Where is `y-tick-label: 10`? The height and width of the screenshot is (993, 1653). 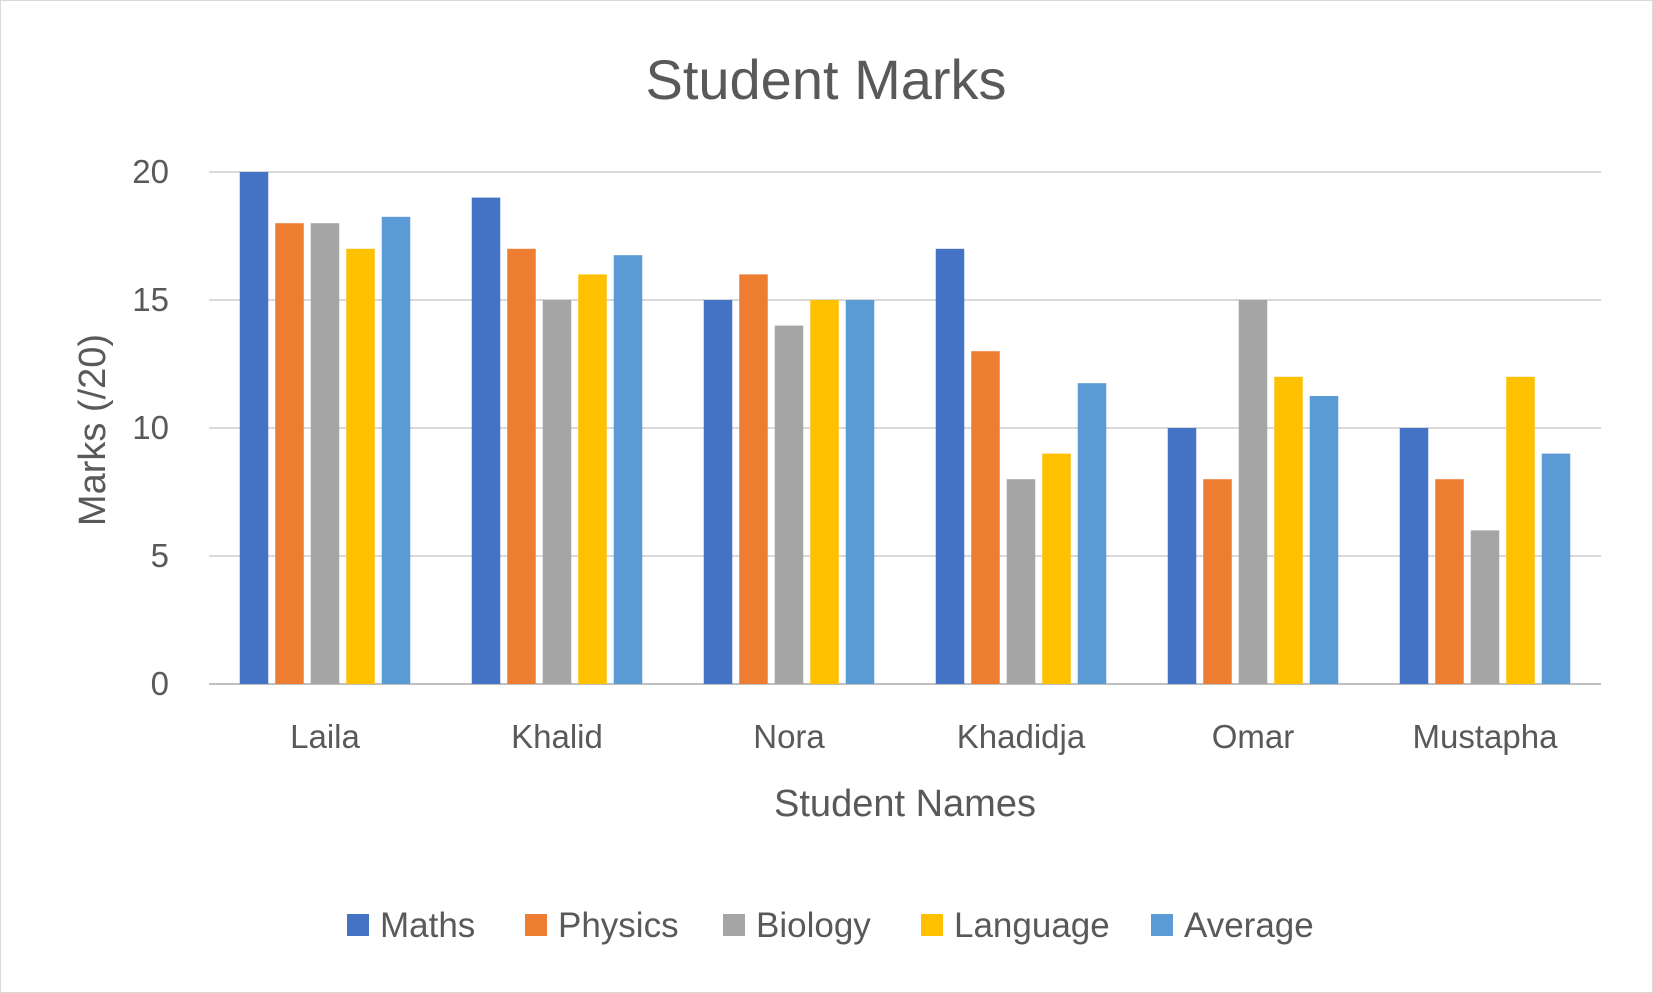
y-tick-label: 10 is located at coordinates (150, 427).